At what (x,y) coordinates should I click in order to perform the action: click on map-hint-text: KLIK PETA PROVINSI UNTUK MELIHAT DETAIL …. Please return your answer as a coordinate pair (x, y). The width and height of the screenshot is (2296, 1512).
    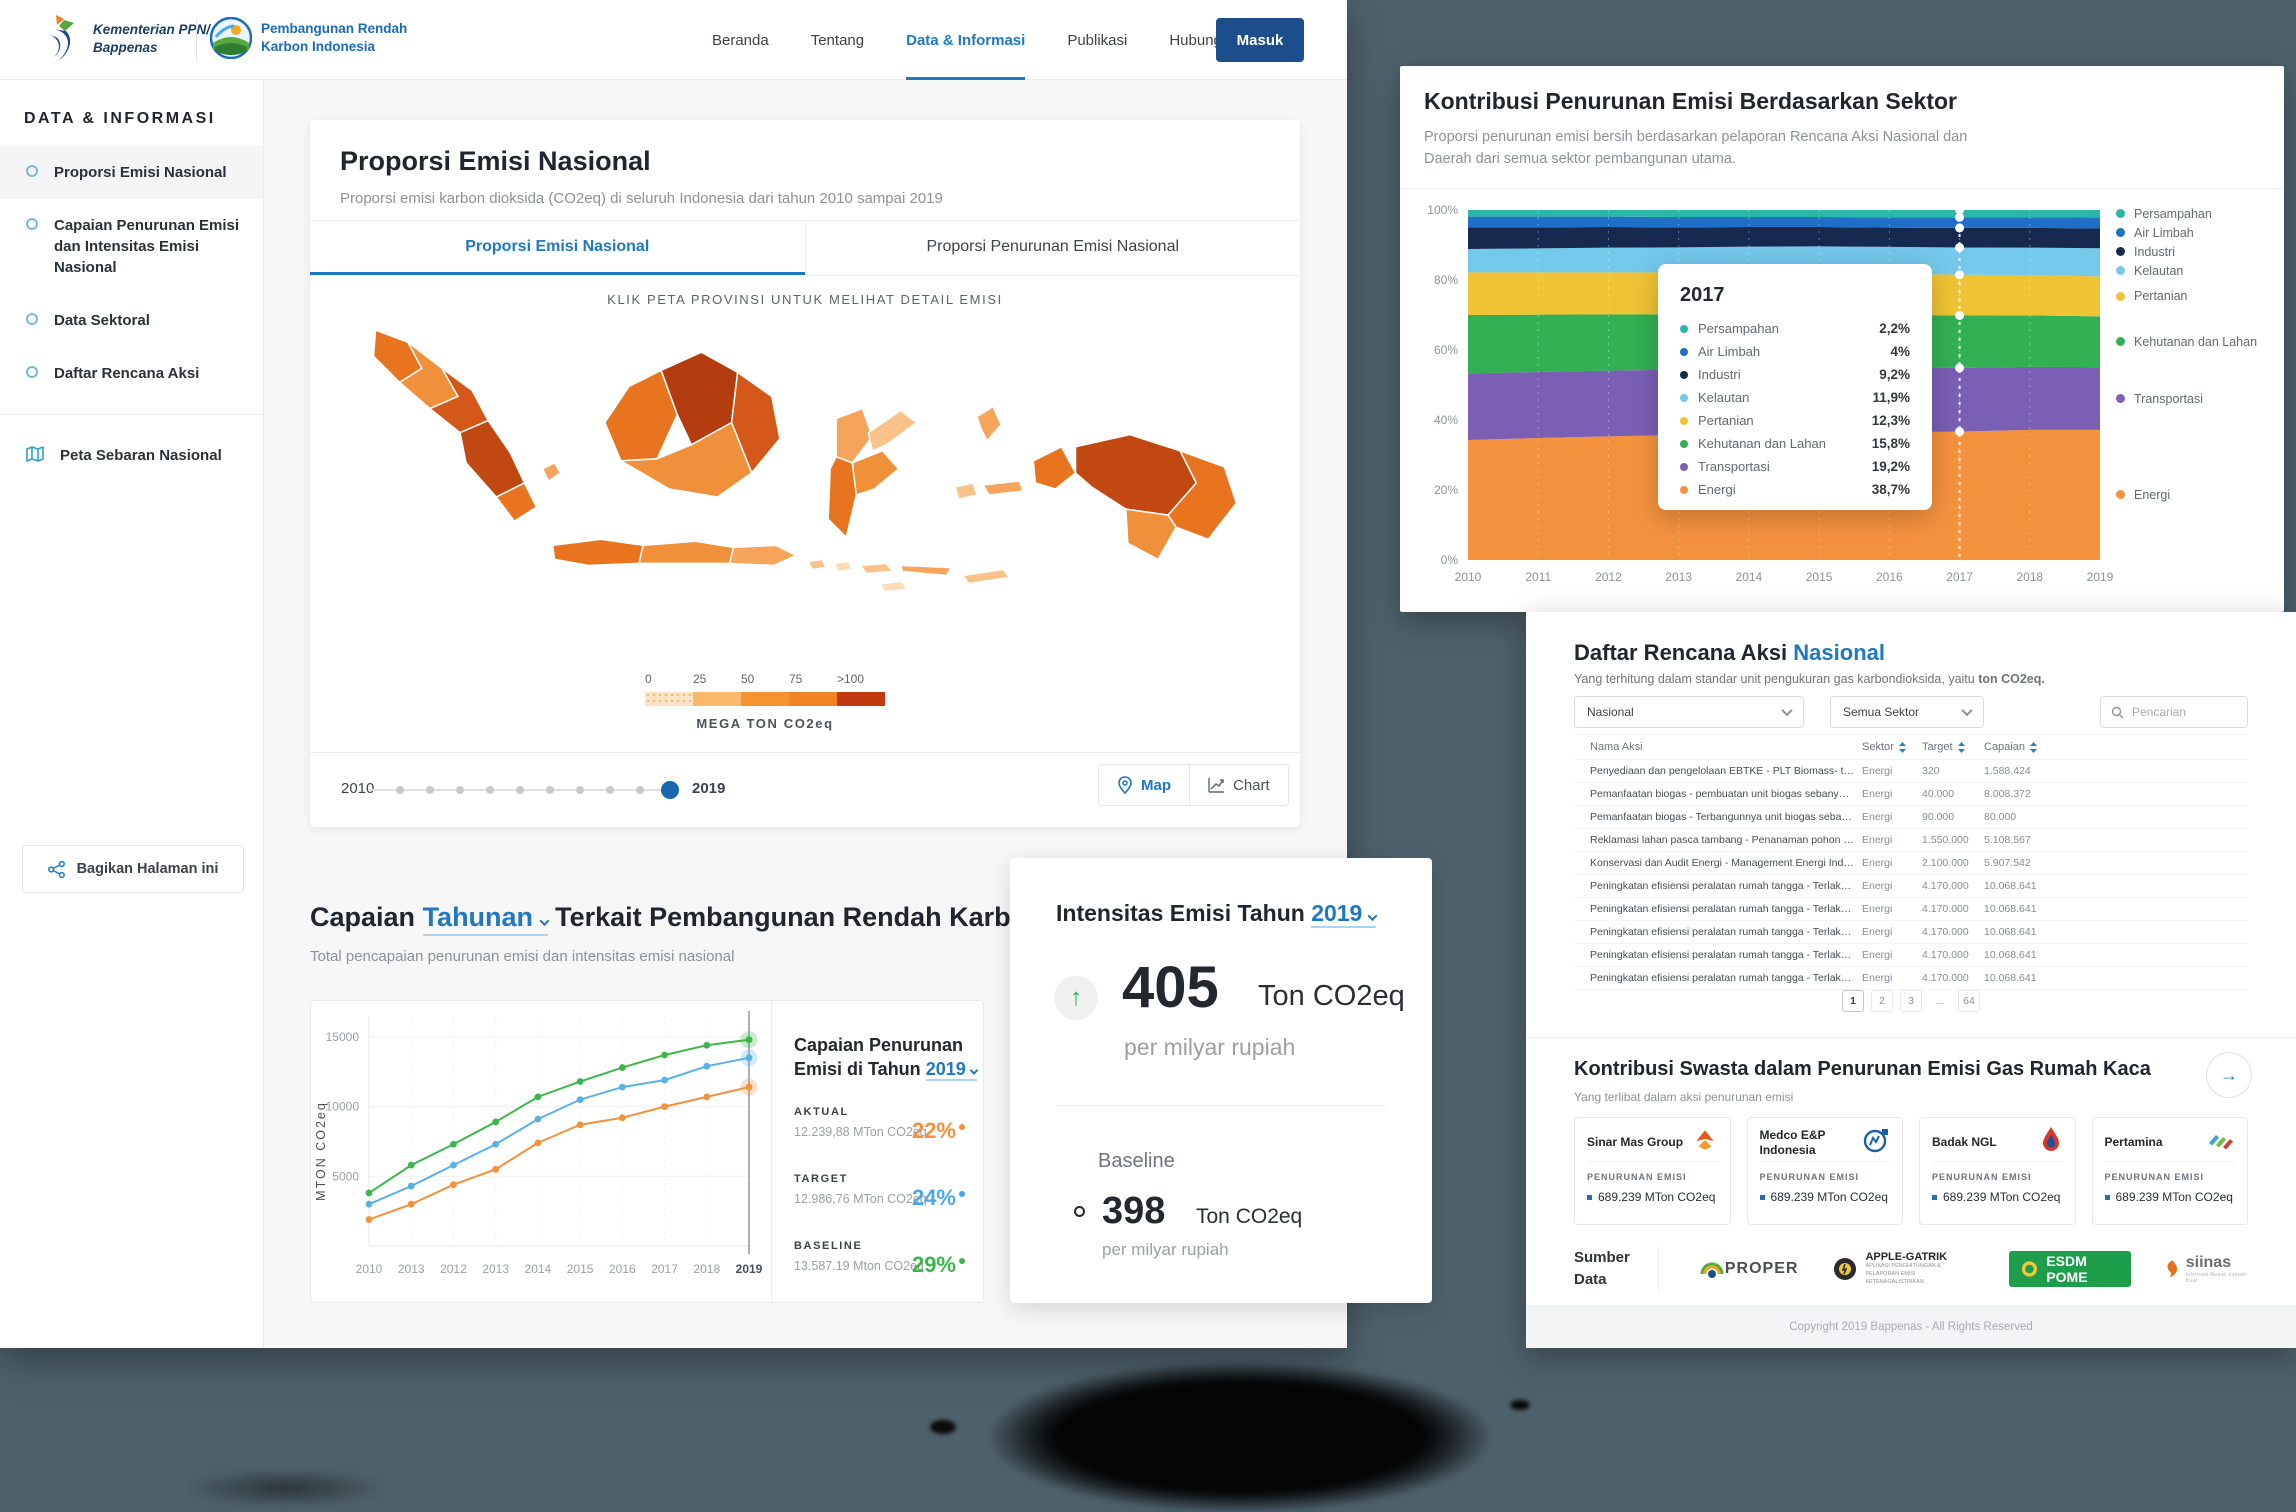
    Looking at the image, I should click on (805, 299).